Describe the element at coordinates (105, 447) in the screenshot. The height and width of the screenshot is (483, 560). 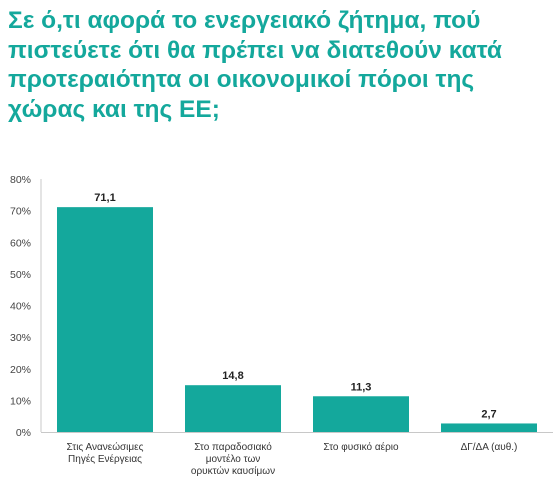
I see `x-tick-label-line: Στις Ανανεώσιμες` at that location.